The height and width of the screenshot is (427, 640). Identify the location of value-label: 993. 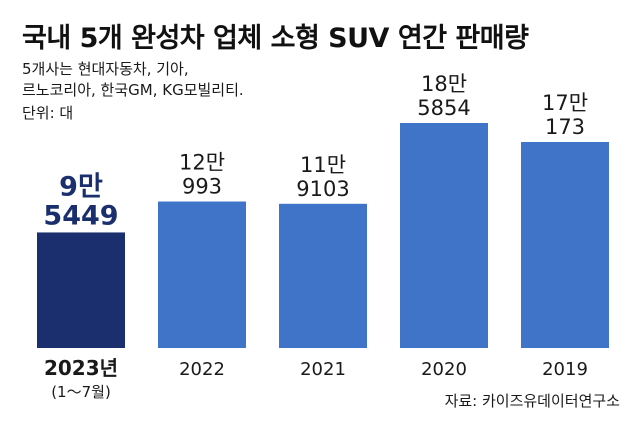
(202, 187).